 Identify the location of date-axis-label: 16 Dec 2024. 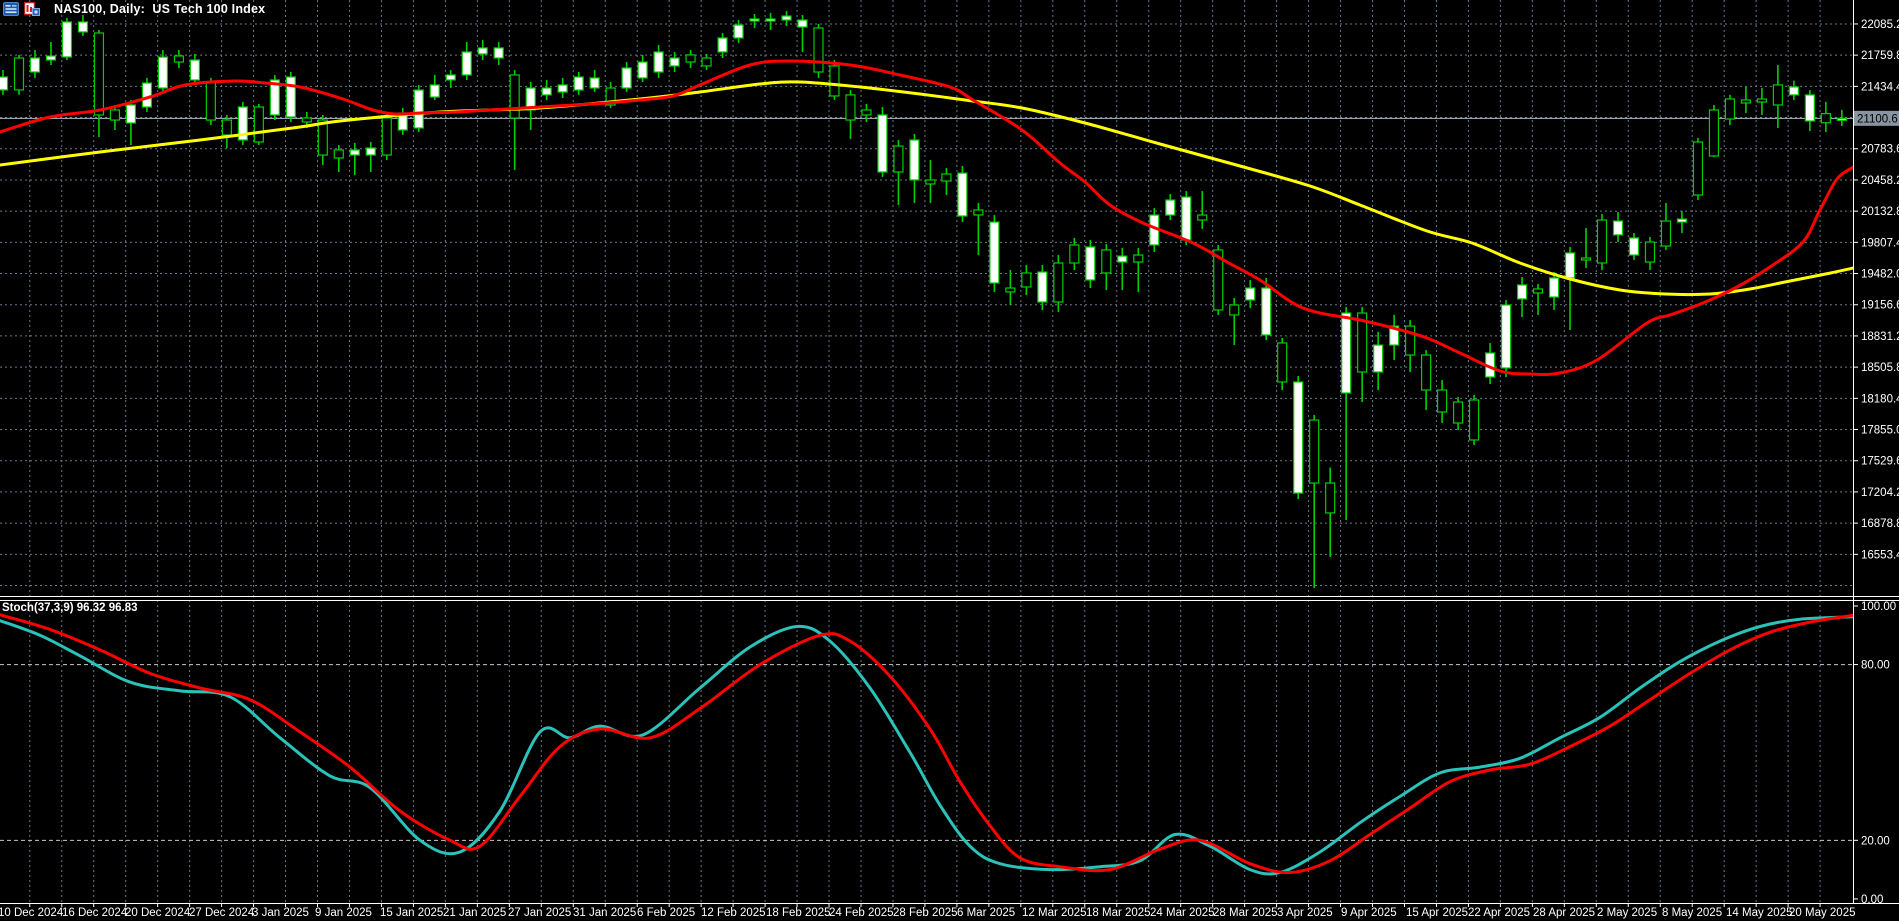
(95, 913).